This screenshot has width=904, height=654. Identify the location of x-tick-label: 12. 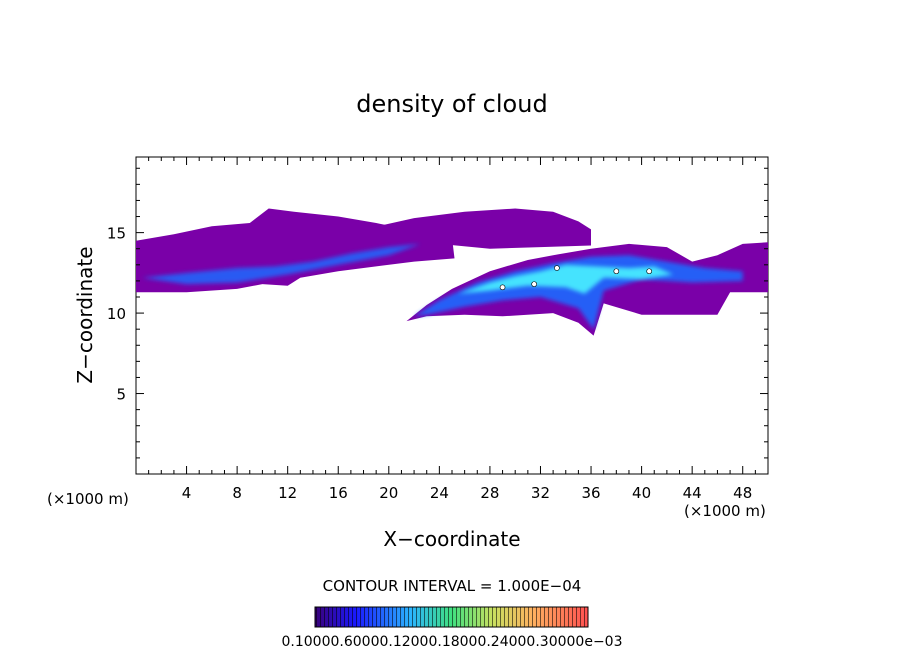
(287, 493).